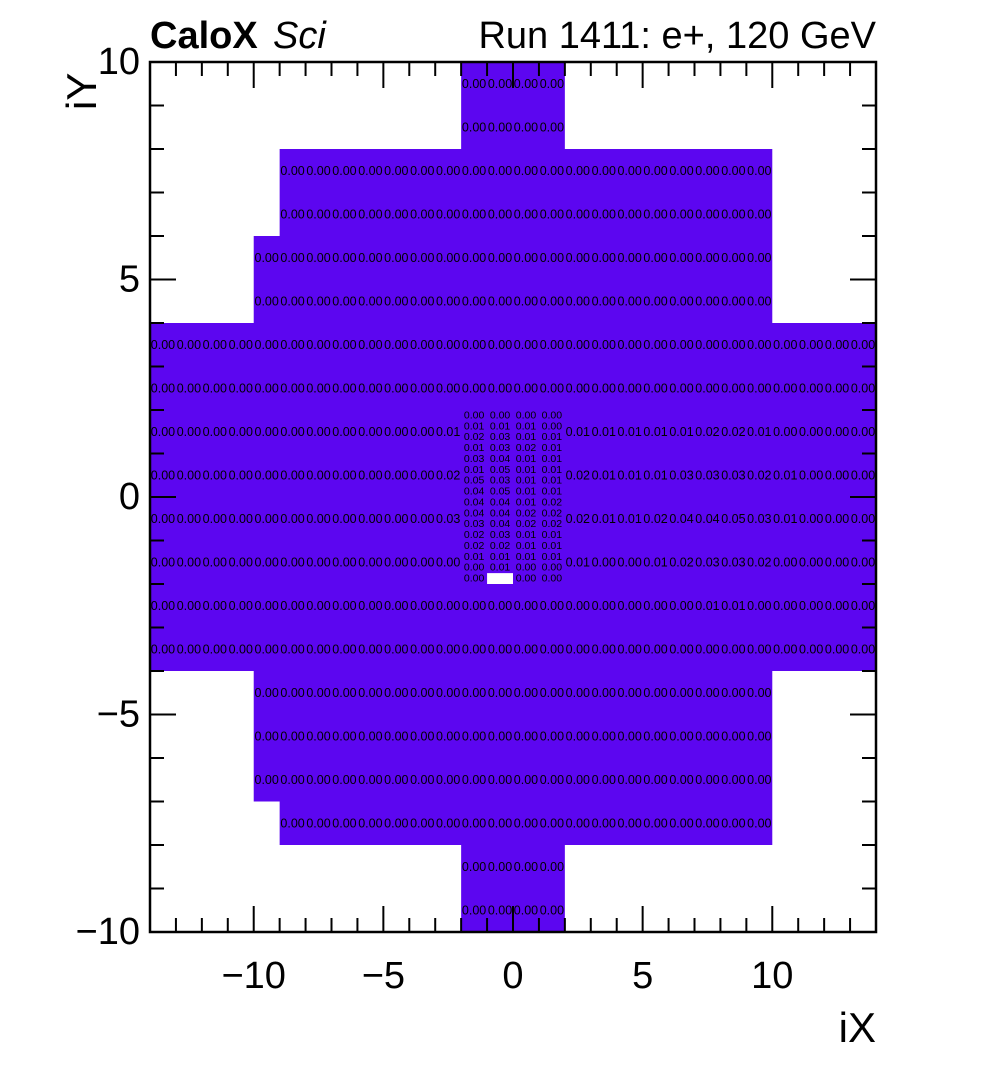 The height and width of the screenshot is (1072, 996). I want to click on plot-title-left-italic: Sci, so click(300, 36).